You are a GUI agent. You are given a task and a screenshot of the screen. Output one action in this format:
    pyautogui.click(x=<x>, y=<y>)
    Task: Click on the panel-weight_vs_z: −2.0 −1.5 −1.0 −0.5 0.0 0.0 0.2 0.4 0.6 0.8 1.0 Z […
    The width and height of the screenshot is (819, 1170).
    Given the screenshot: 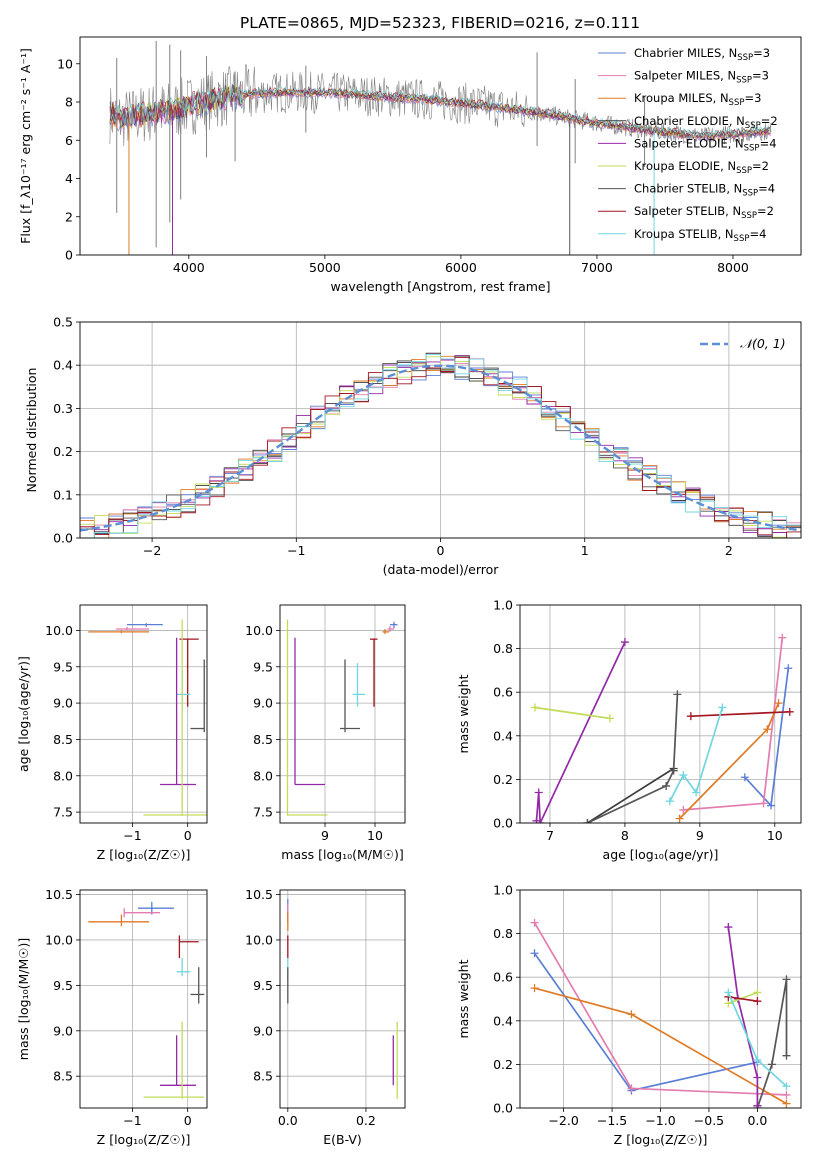 What is the action you would take?
    pyautogui.click(x=629, y=1015)
    